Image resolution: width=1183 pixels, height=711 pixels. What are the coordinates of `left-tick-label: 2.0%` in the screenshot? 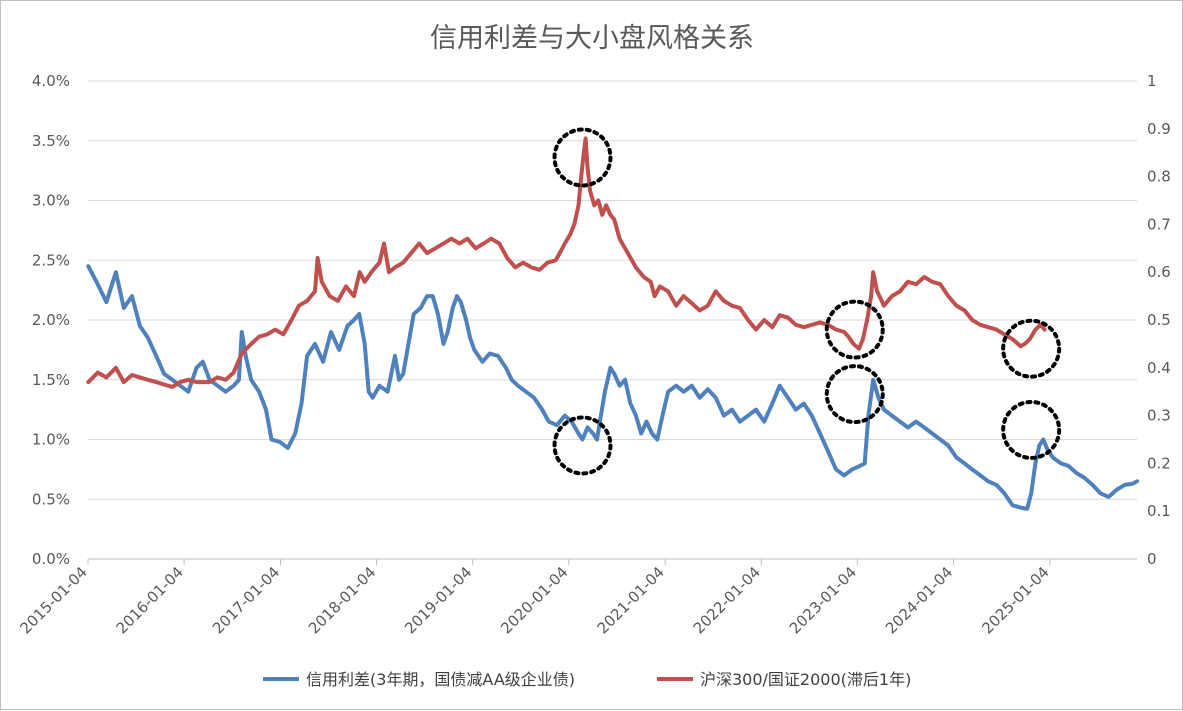 It's located at (51, 320).